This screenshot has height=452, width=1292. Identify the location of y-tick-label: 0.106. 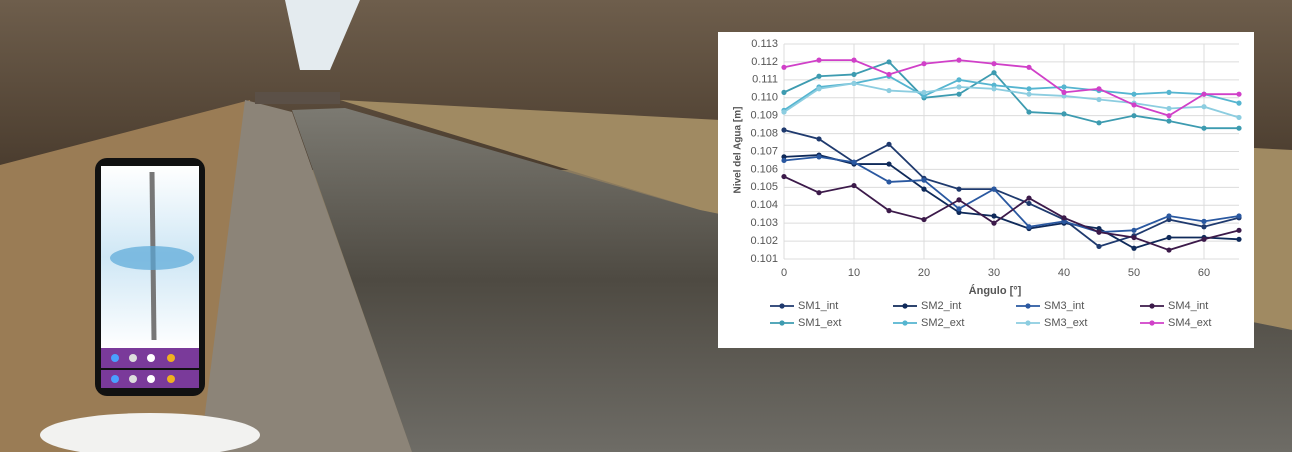
(764, 169).